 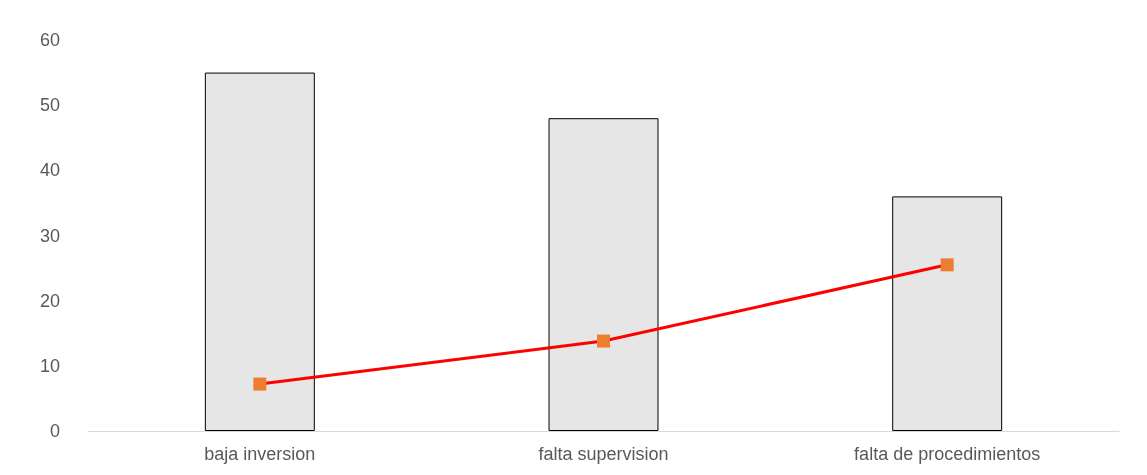 What do you see at coordinates (49, 365) in the screenshot?
I see `y-tick-label: 10` at bounding box center [49, 365].